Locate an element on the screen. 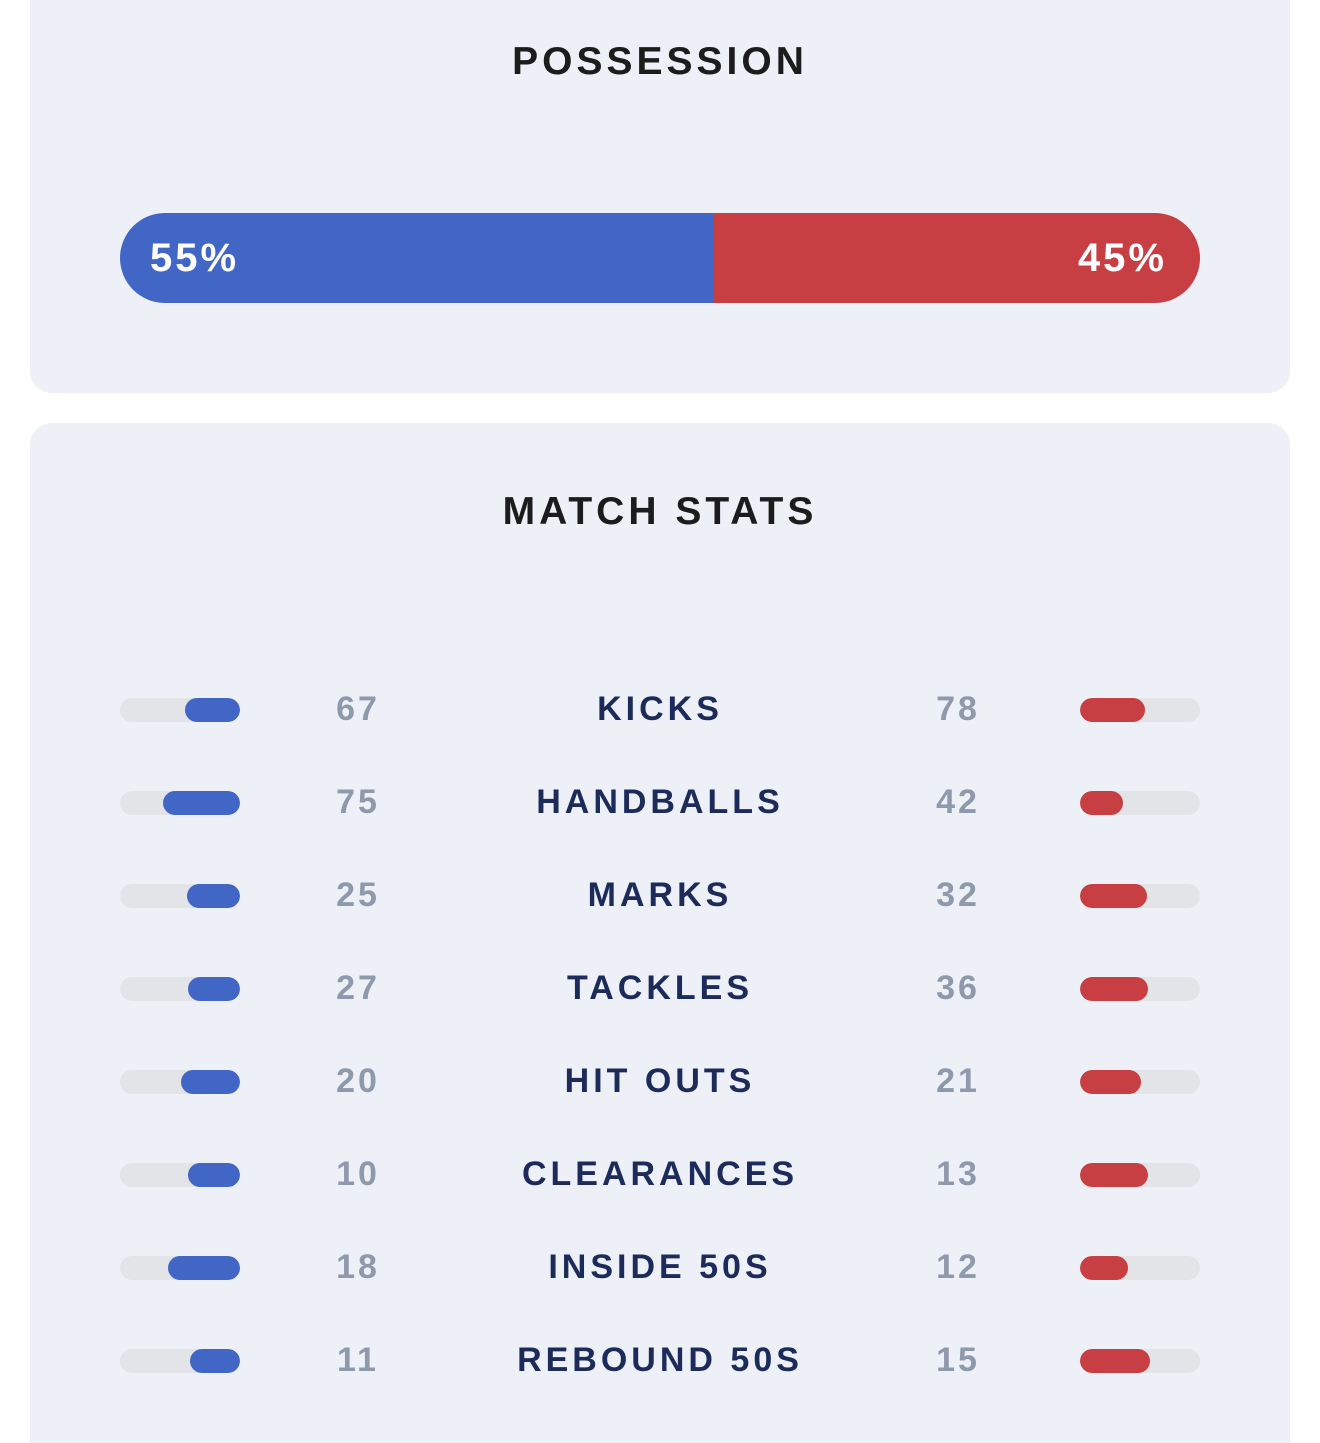 The image size is (1320, 1443). away-stat-value: 21 is located at coordinates (958, 1081).